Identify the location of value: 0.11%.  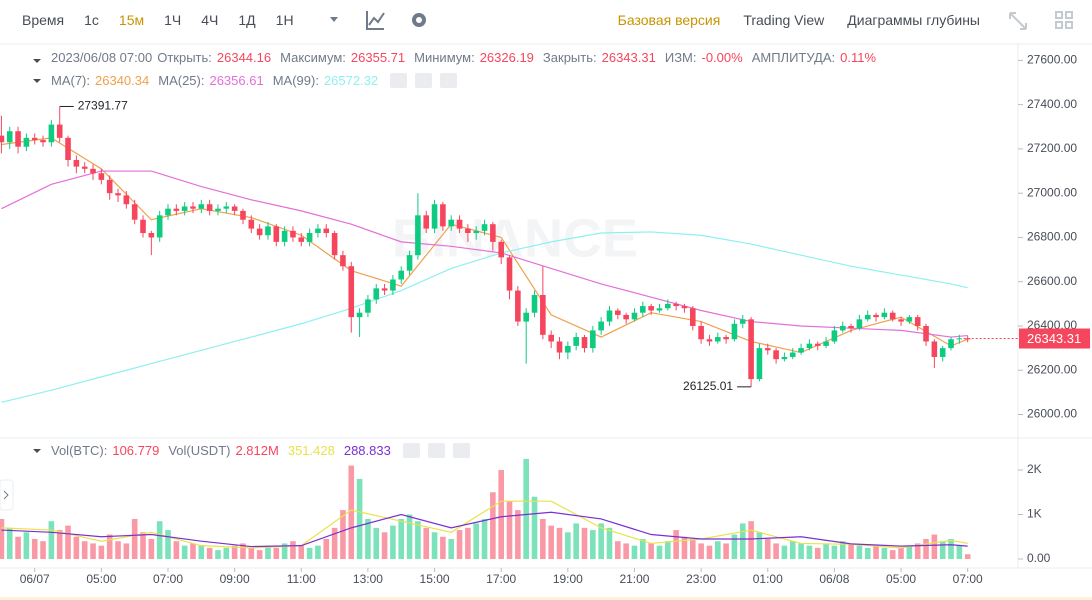
(858, 57).